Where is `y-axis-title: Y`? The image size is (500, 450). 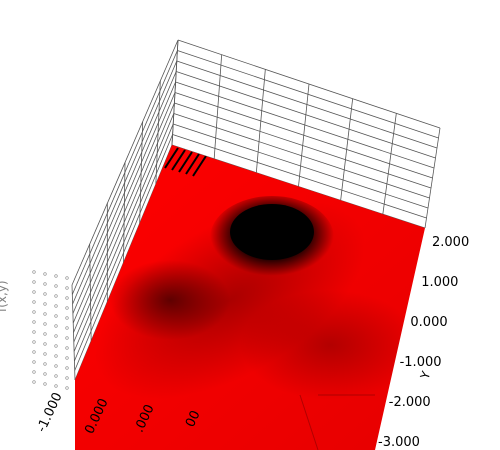 y-axis-title: Y is located at coordinates (425, 375).